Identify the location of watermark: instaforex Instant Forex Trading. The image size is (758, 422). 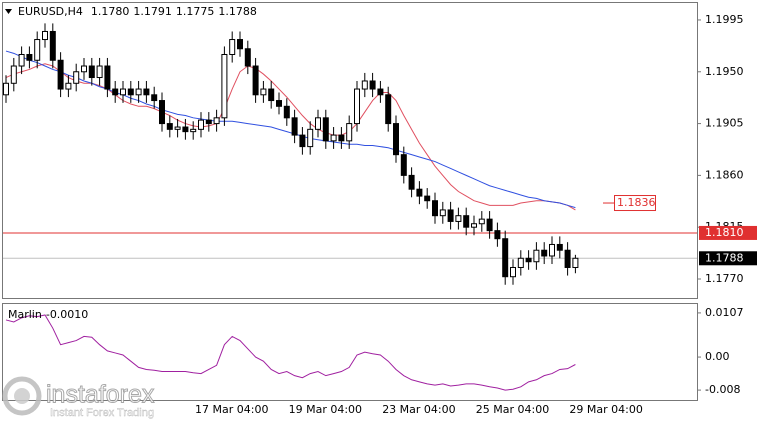
(78, 397).